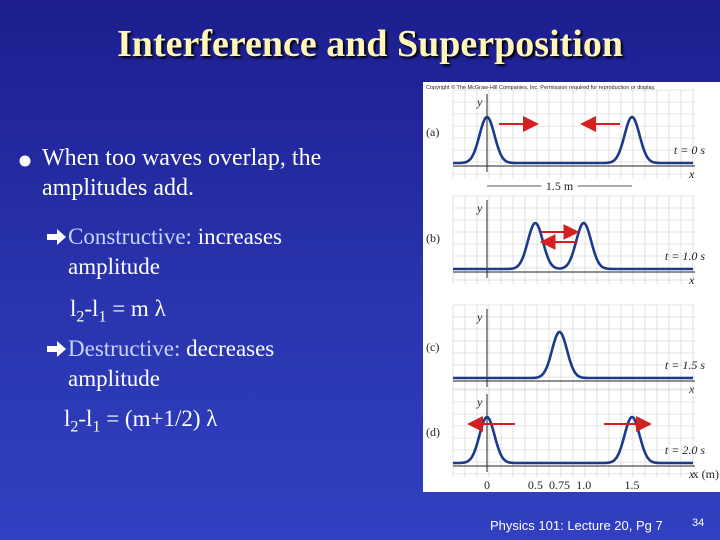 The height and width of the screenshot is (540, 720). What do you see at coordinates (559, 485) in the screenshot?
I see `tick-label: 0.75` at bounding box center [559, 485].